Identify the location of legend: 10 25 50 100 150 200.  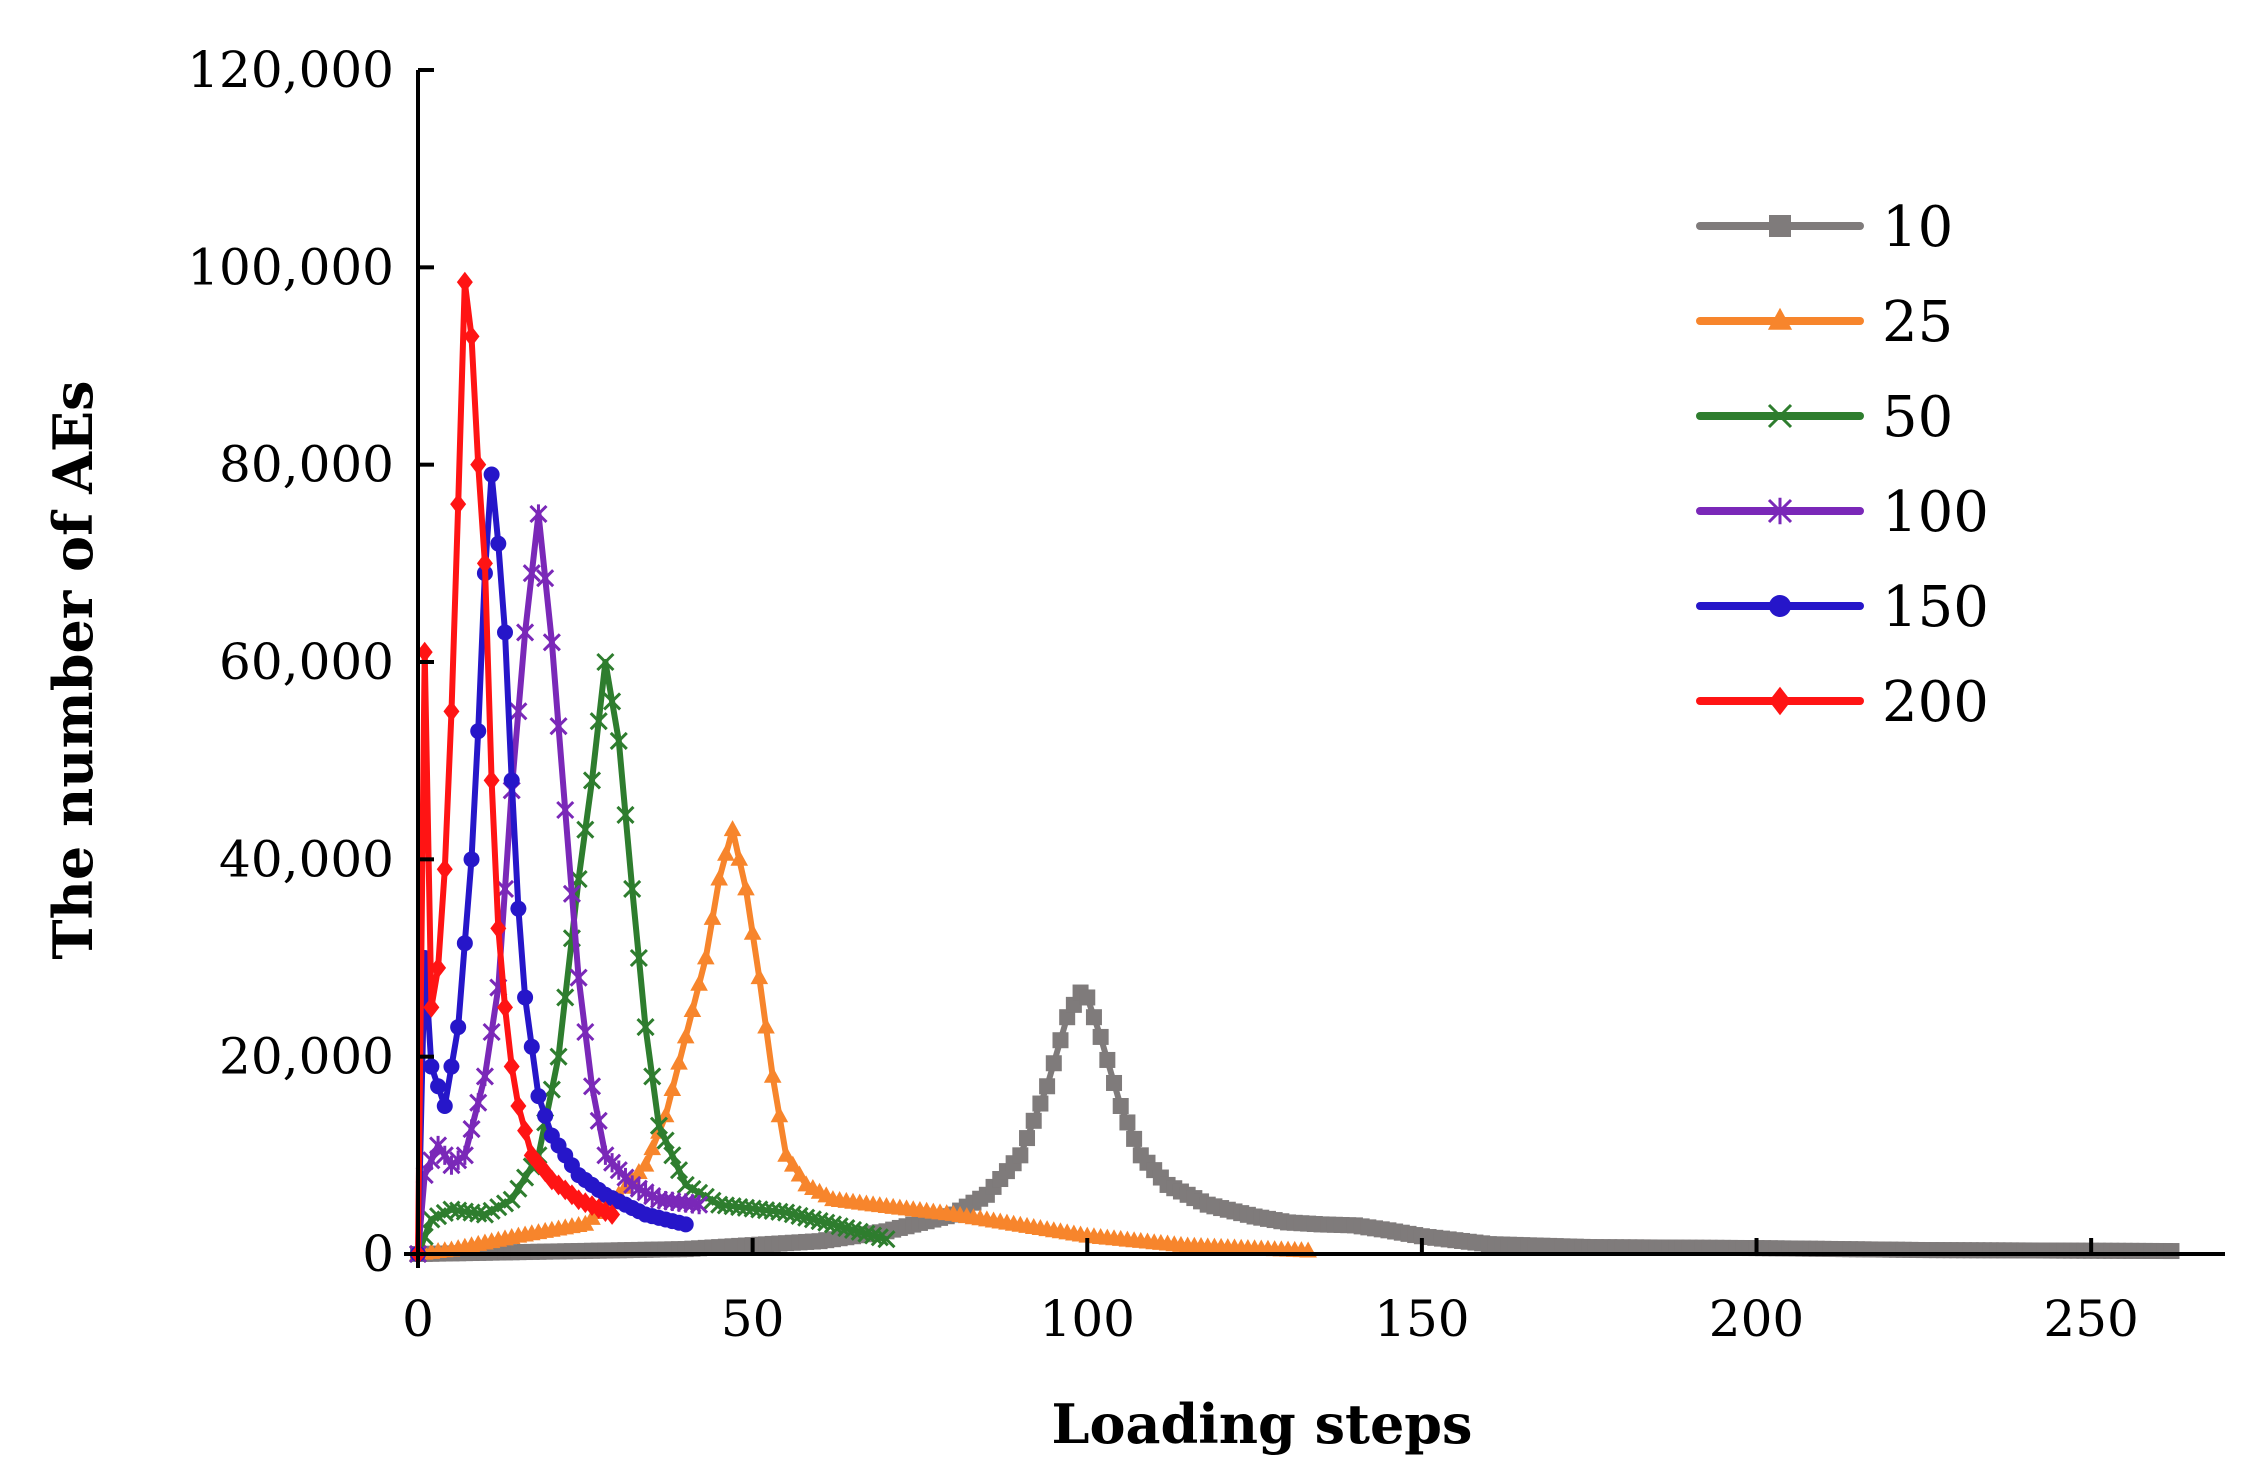
(1842, 465).